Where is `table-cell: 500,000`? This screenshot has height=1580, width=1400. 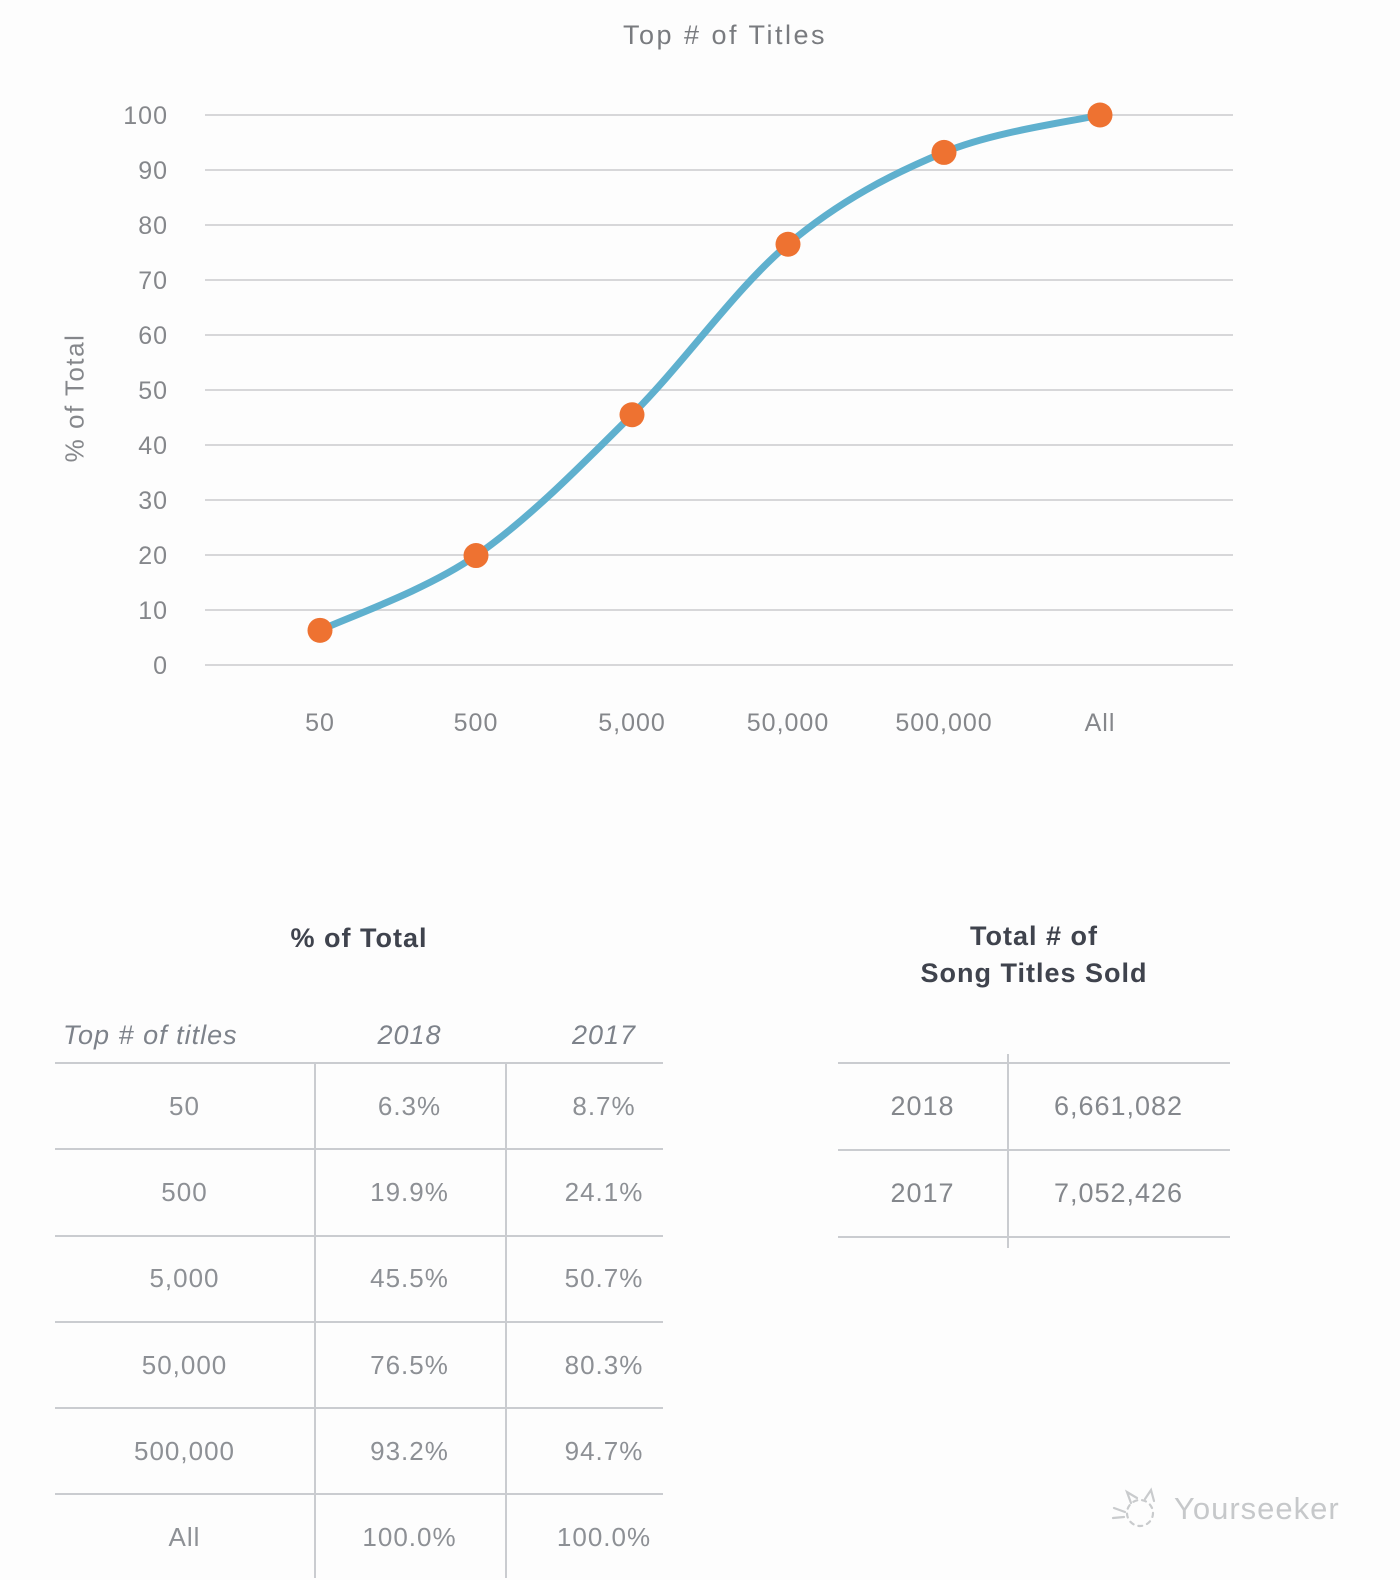
table-cell: 500,000 is located at coordinates (184, 1450).